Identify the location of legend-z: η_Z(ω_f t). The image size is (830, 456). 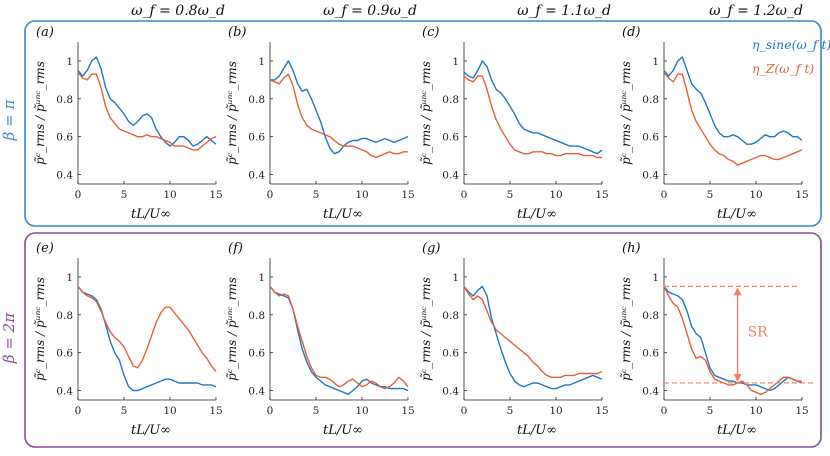
(783, 68).